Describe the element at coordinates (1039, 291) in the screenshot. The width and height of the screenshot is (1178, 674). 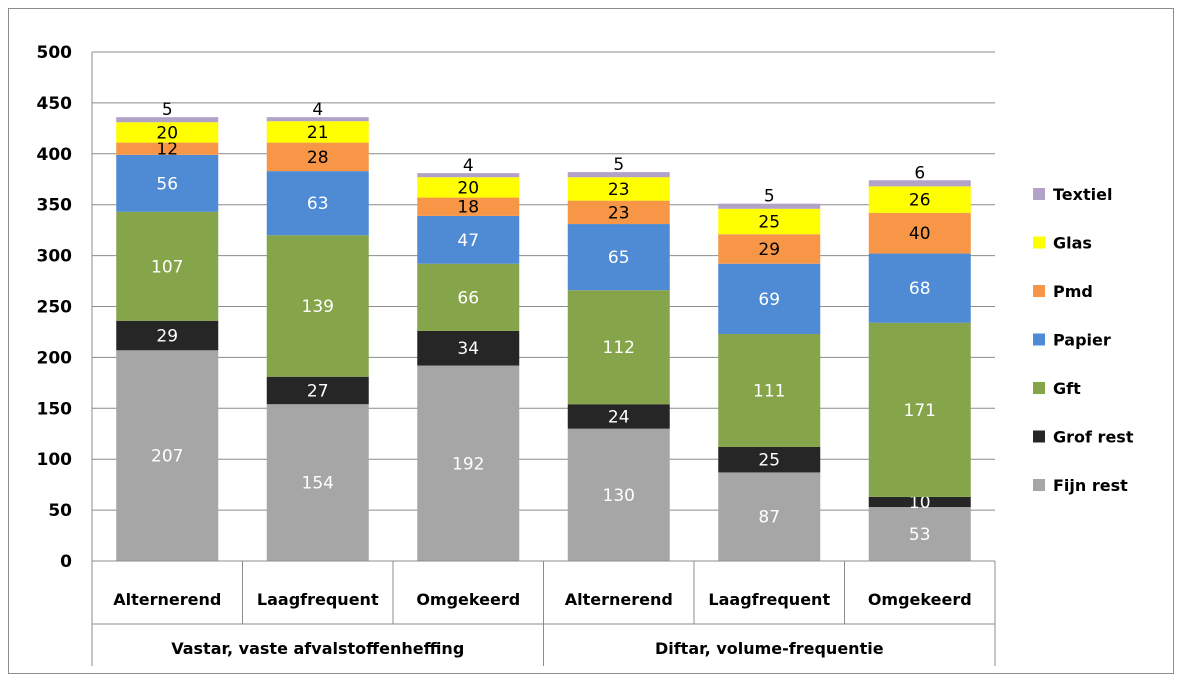
I see `legend-swatch-pmd` at that location.